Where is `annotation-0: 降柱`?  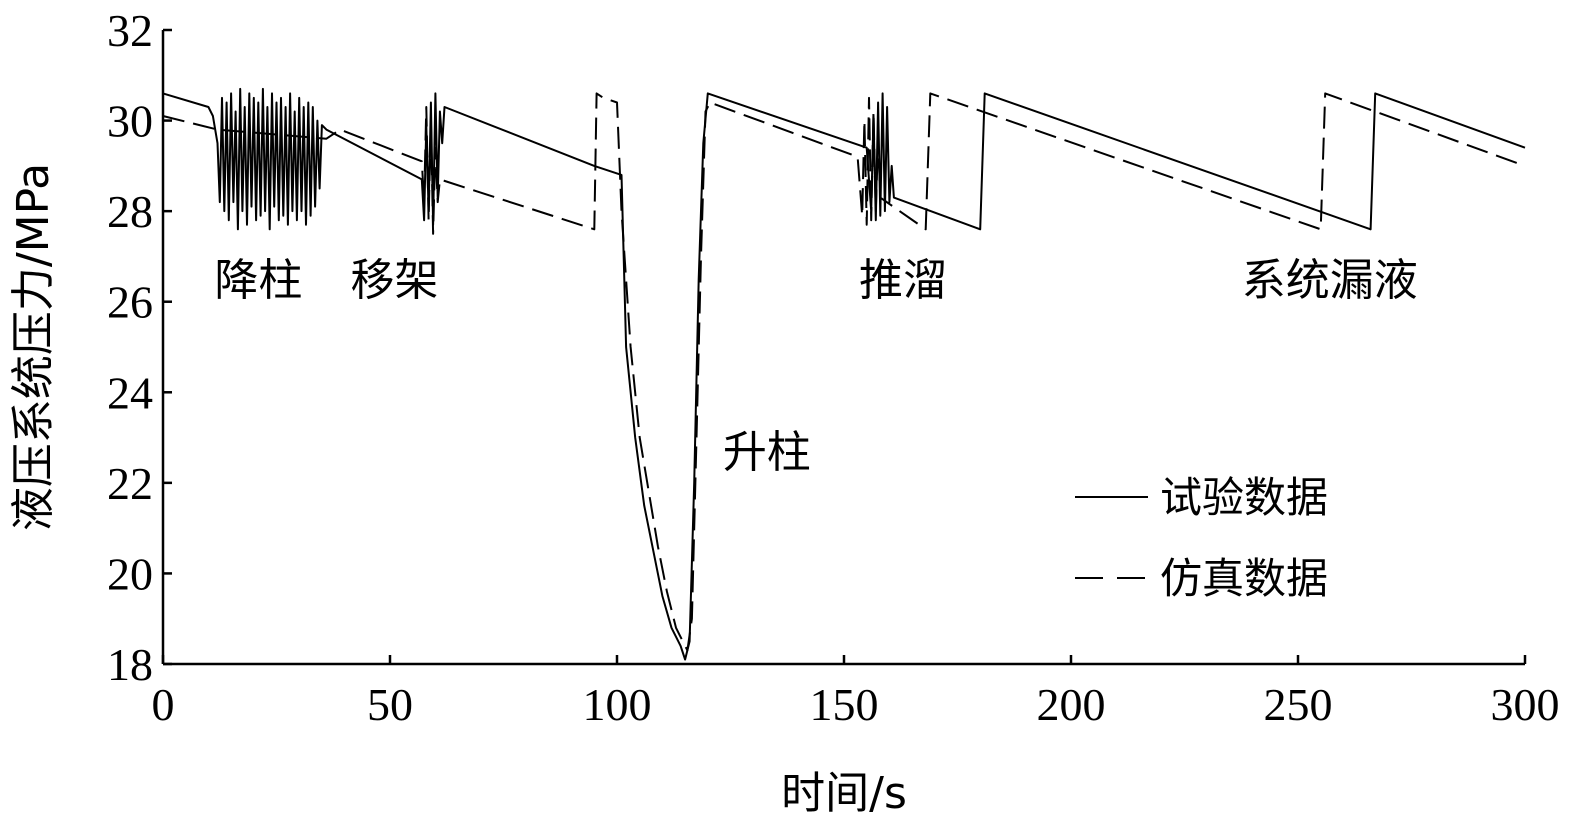
annotation-0: 降柱 is located at coordinates (258, 280).